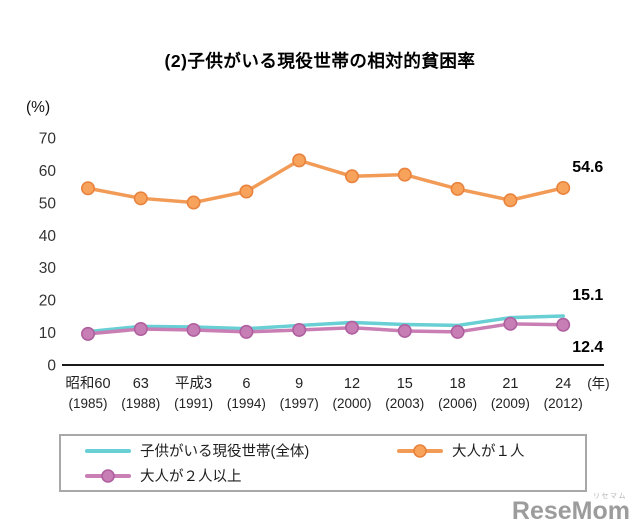 This screenshot has width=640, height=526. I want to click on x-tick-year: (2006), so click(457, 403).